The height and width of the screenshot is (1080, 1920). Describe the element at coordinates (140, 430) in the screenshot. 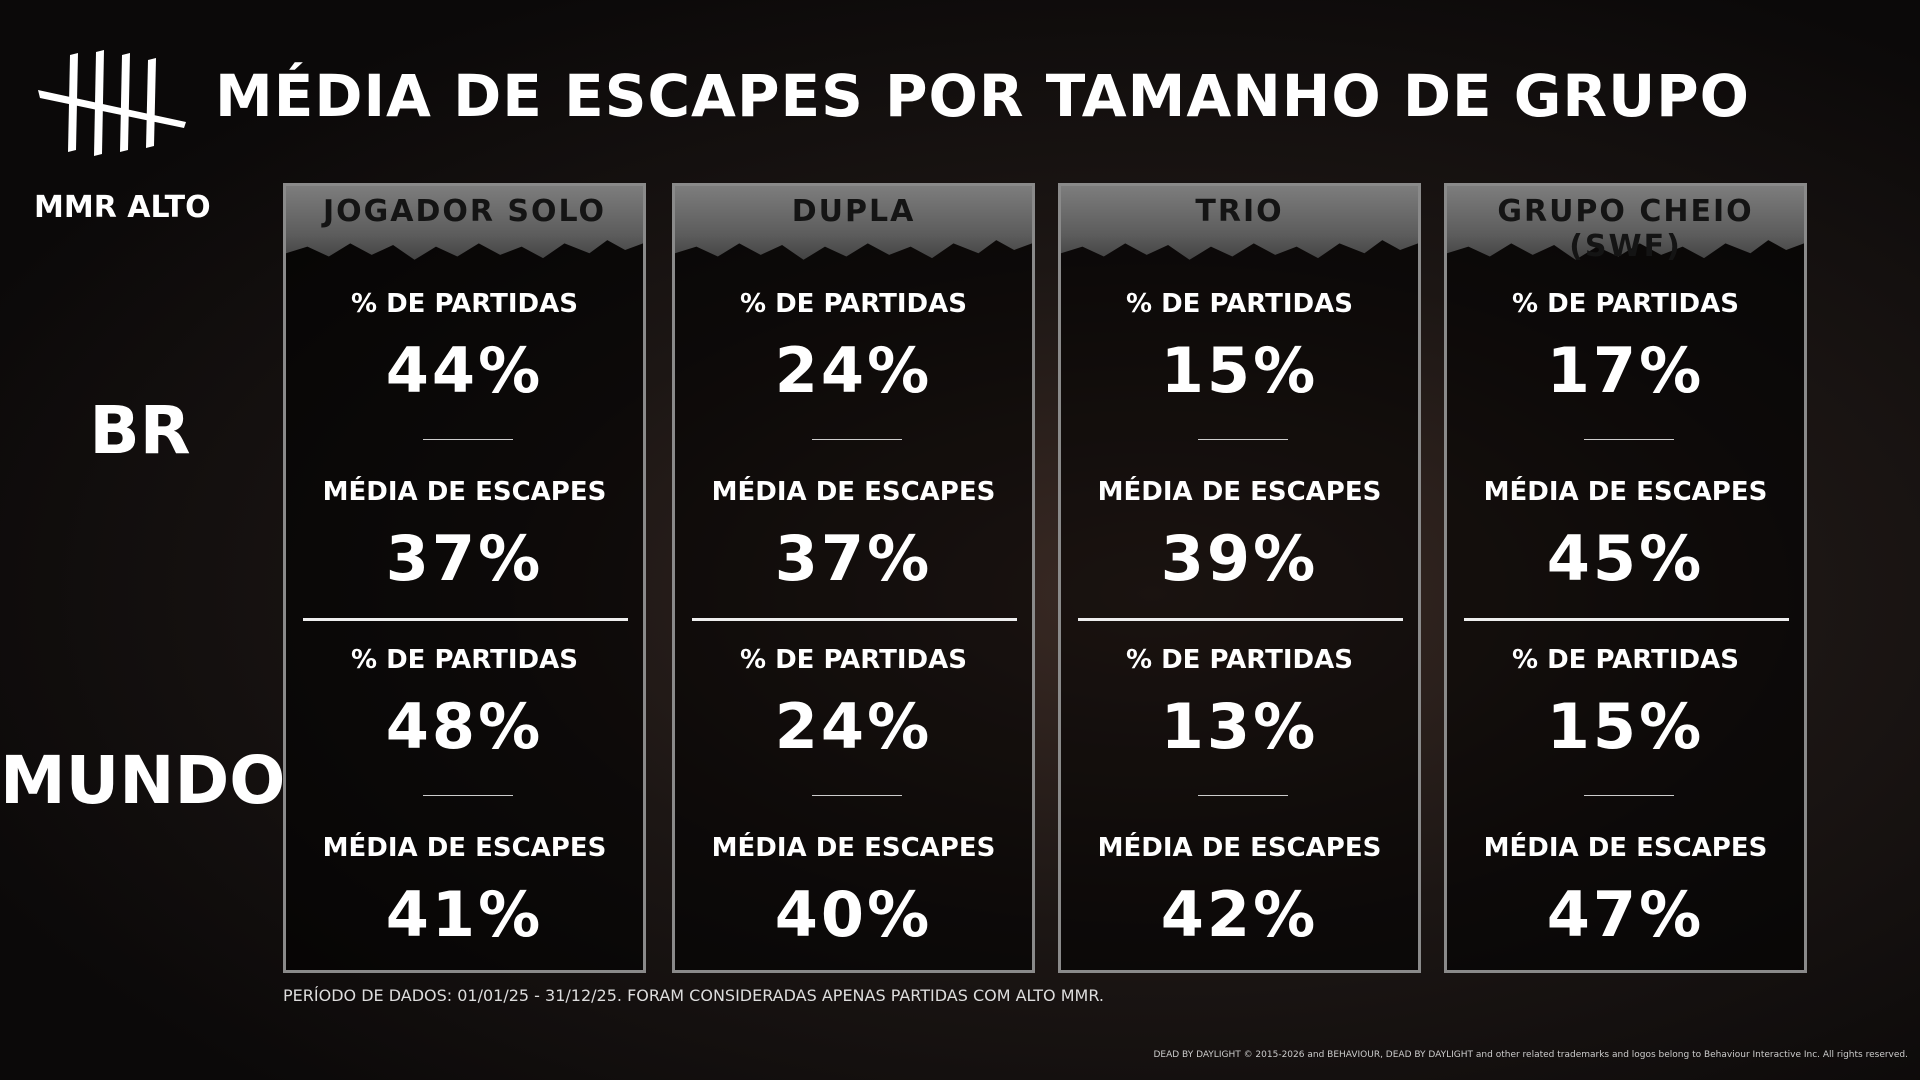

I see `region-label: BR` at that location.